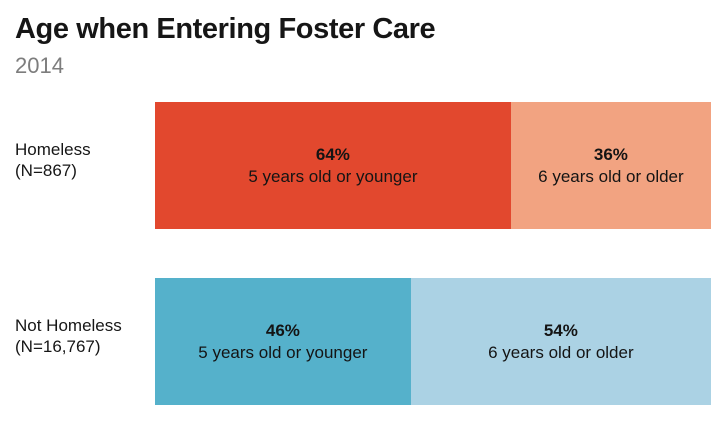 The width and height of the screenshot is (724, 431). I want to click on category-sample-size: (N=867), so click(46, 170).